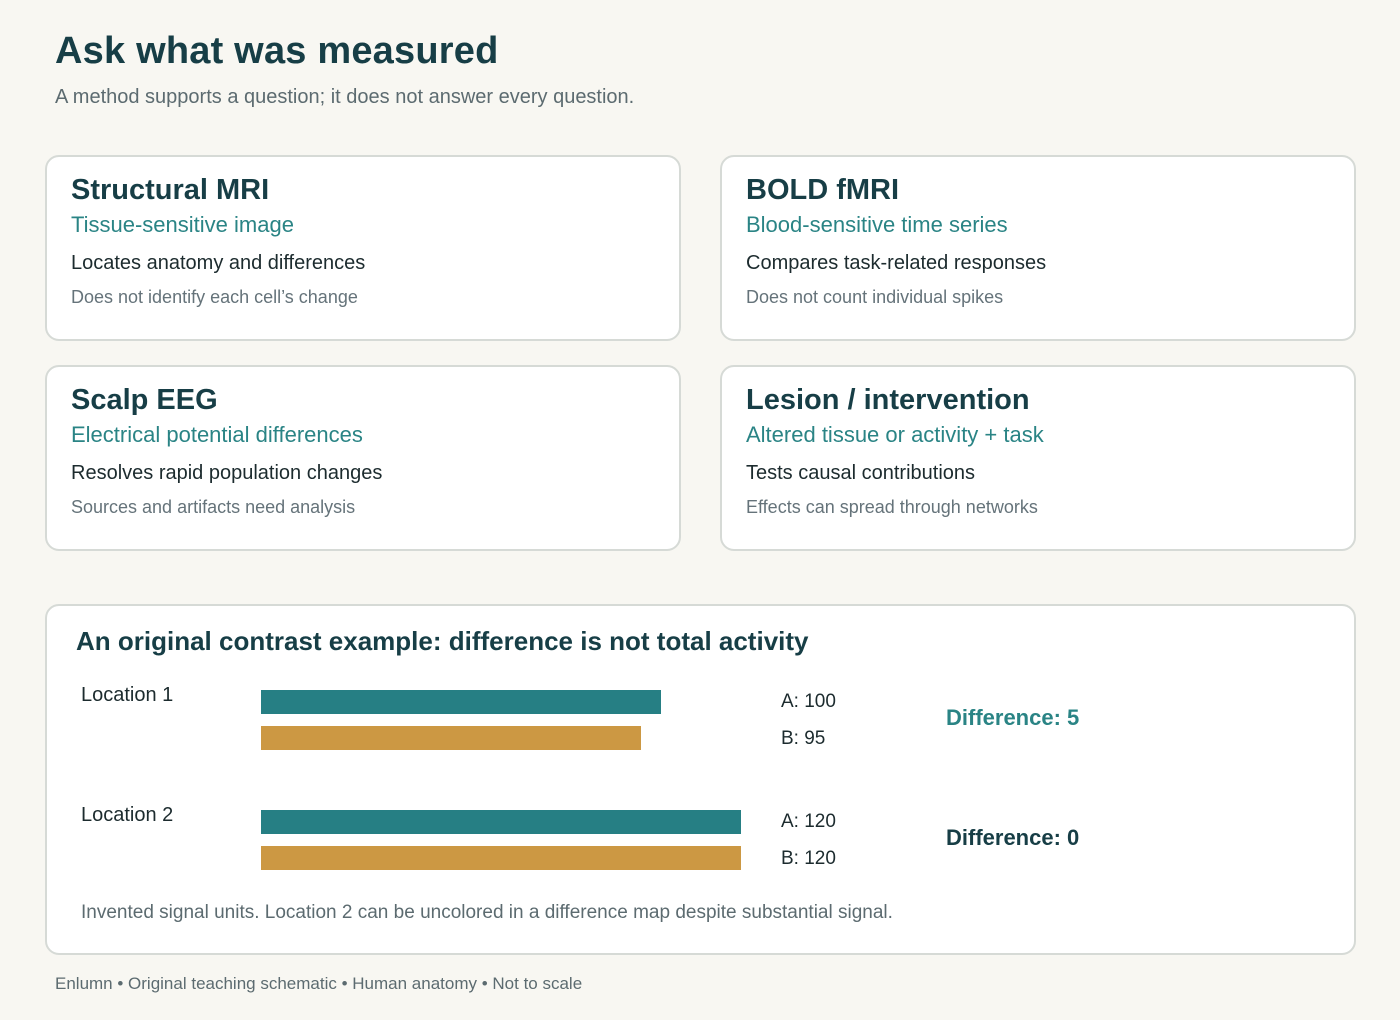 Image resolution: width=1400 pixels, height=1020 pixels. I want to click on card-title: BOLD fMRI, so click(823, 190).